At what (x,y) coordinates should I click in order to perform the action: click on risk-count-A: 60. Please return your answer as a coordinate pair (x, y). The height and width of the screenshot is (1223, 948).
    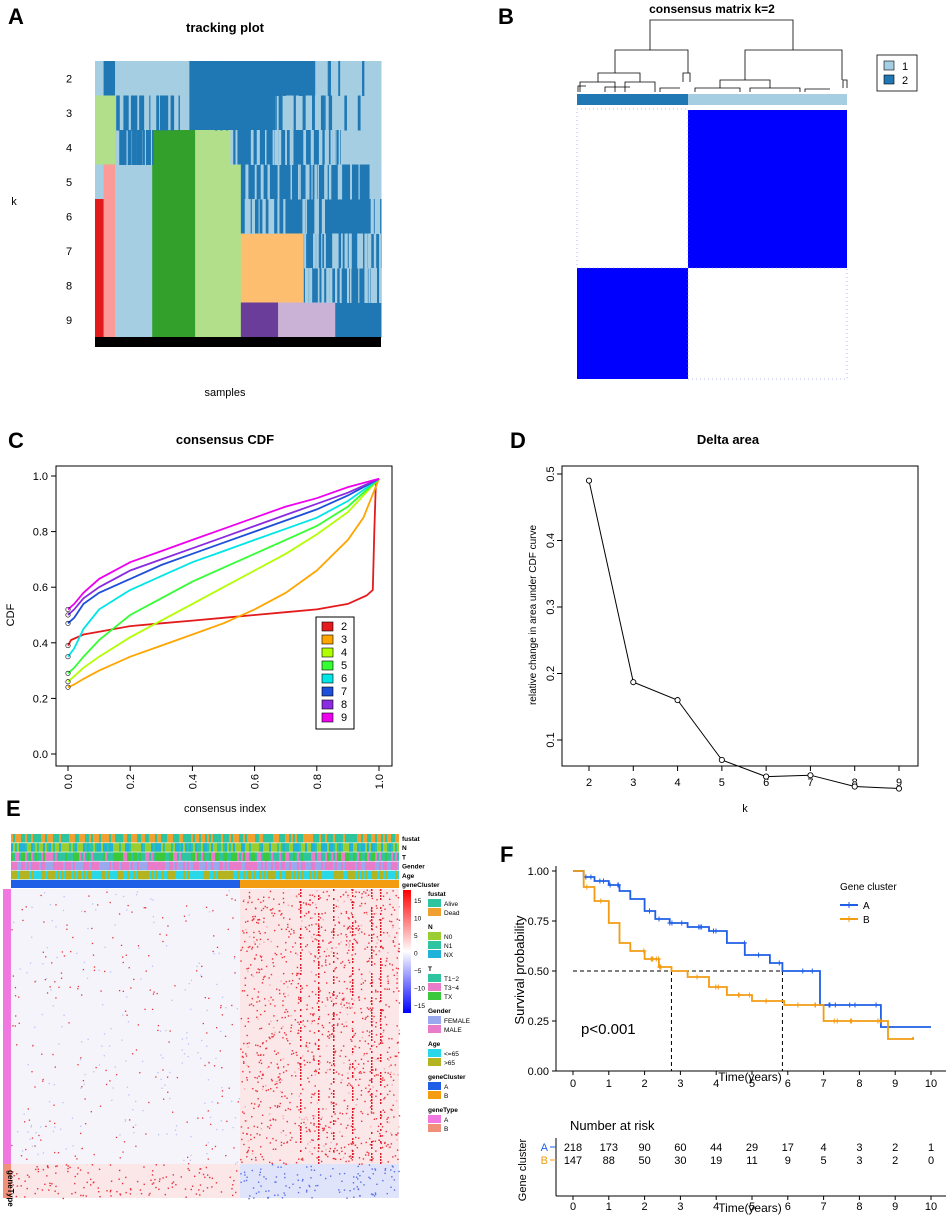
    Looking at the image, I should click on (680, 1148).